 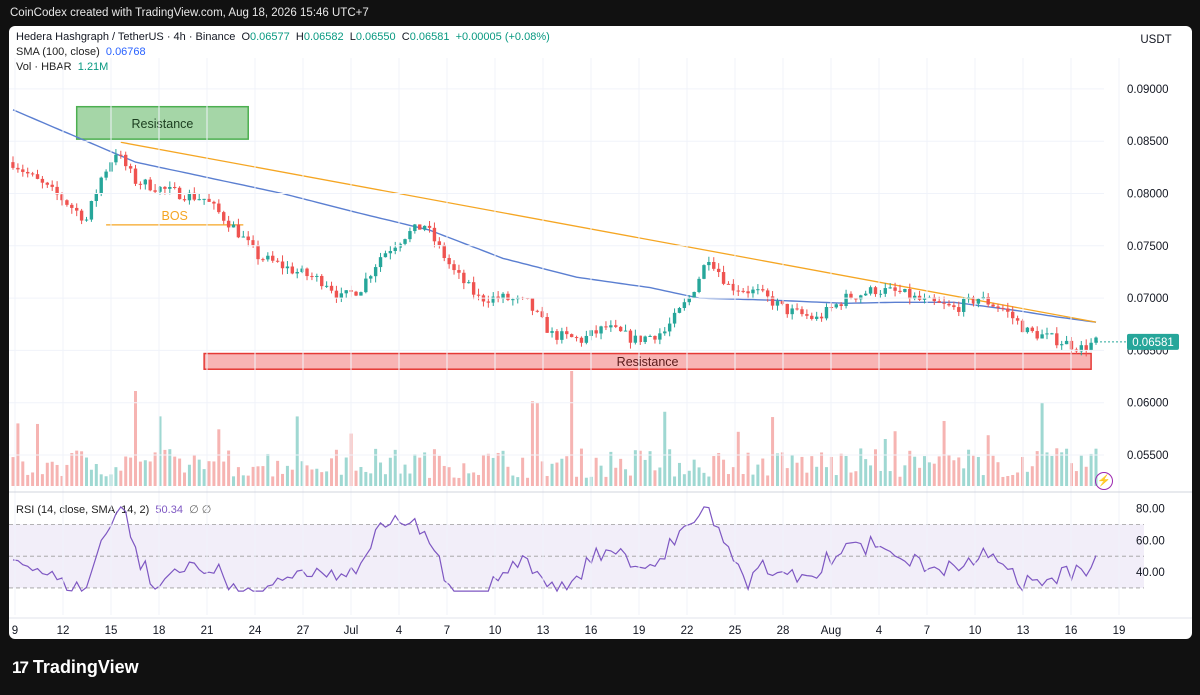 I want to click on time-tick-label: 19, so click(x=639, y=631).